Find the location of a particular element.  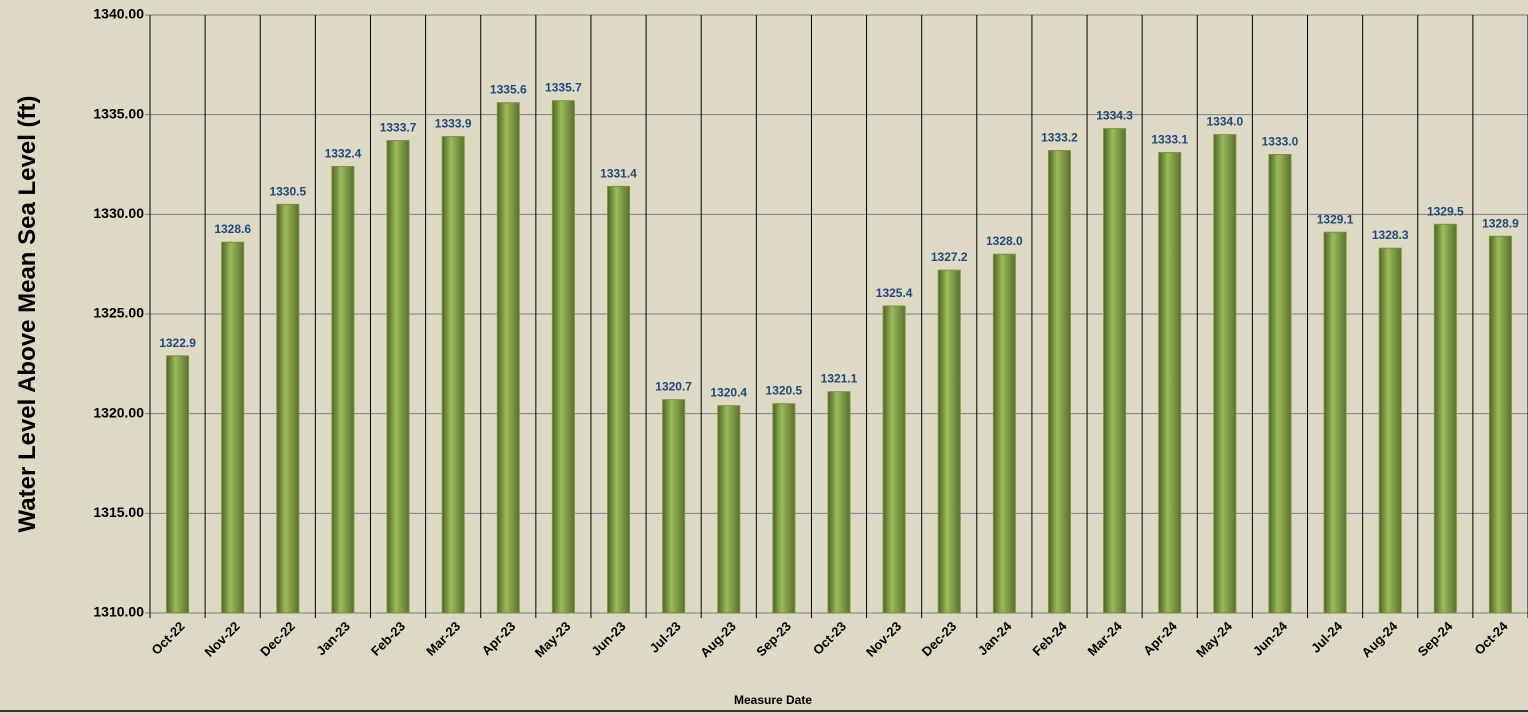

y-tick-label: 1335.00 is located at coordinates (118, 113).